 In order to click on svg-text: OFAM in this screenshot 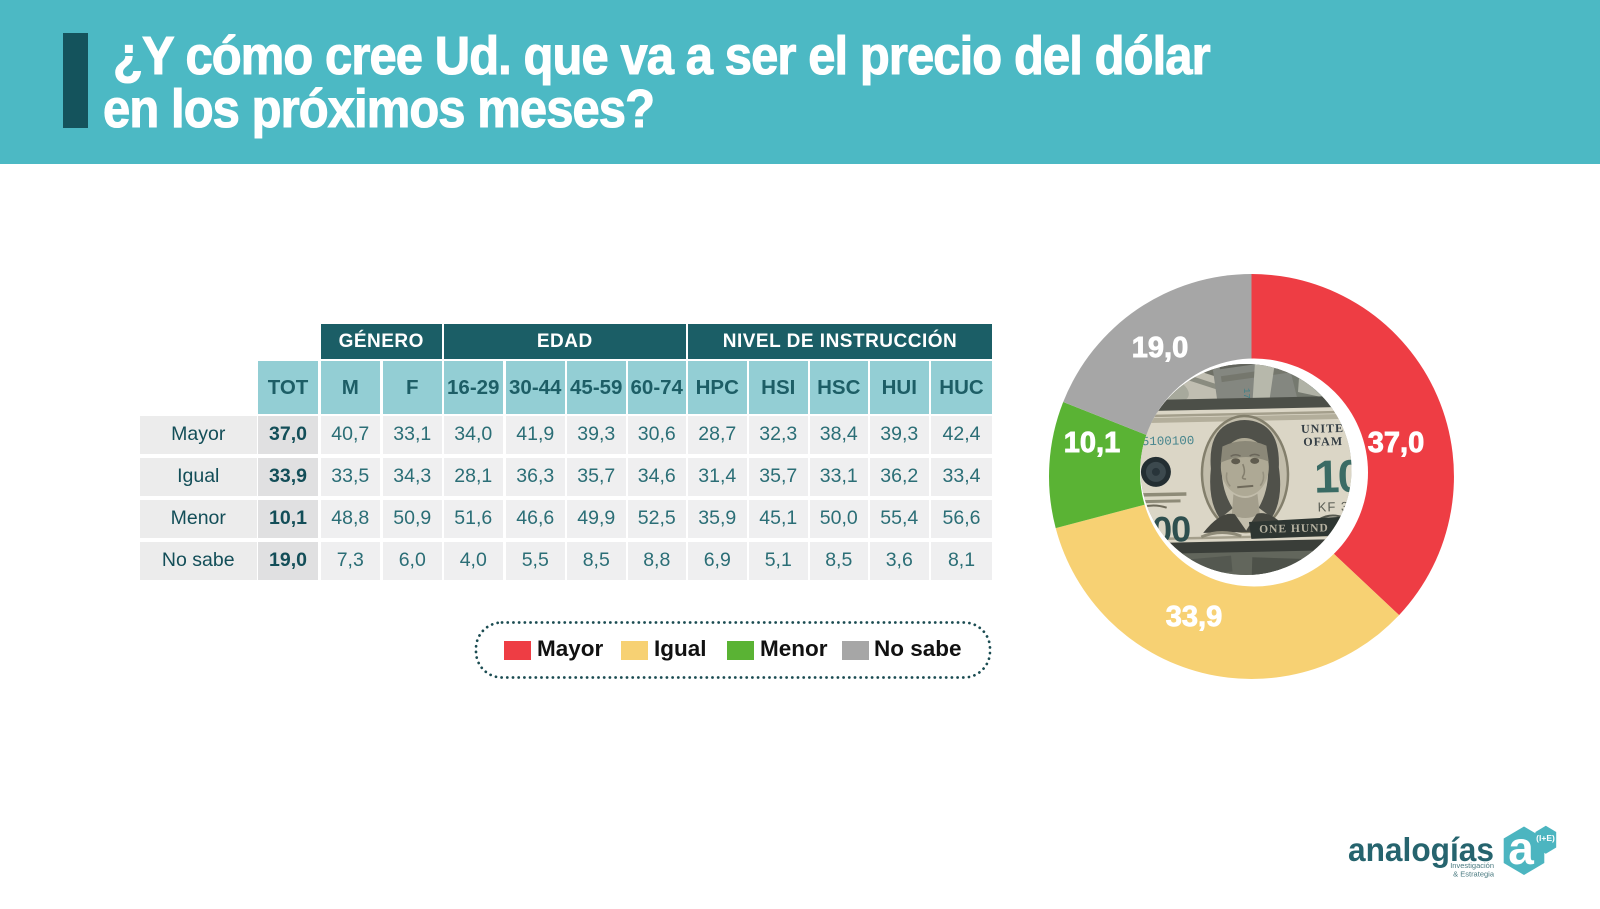, I will do `click(1323, 441)`.